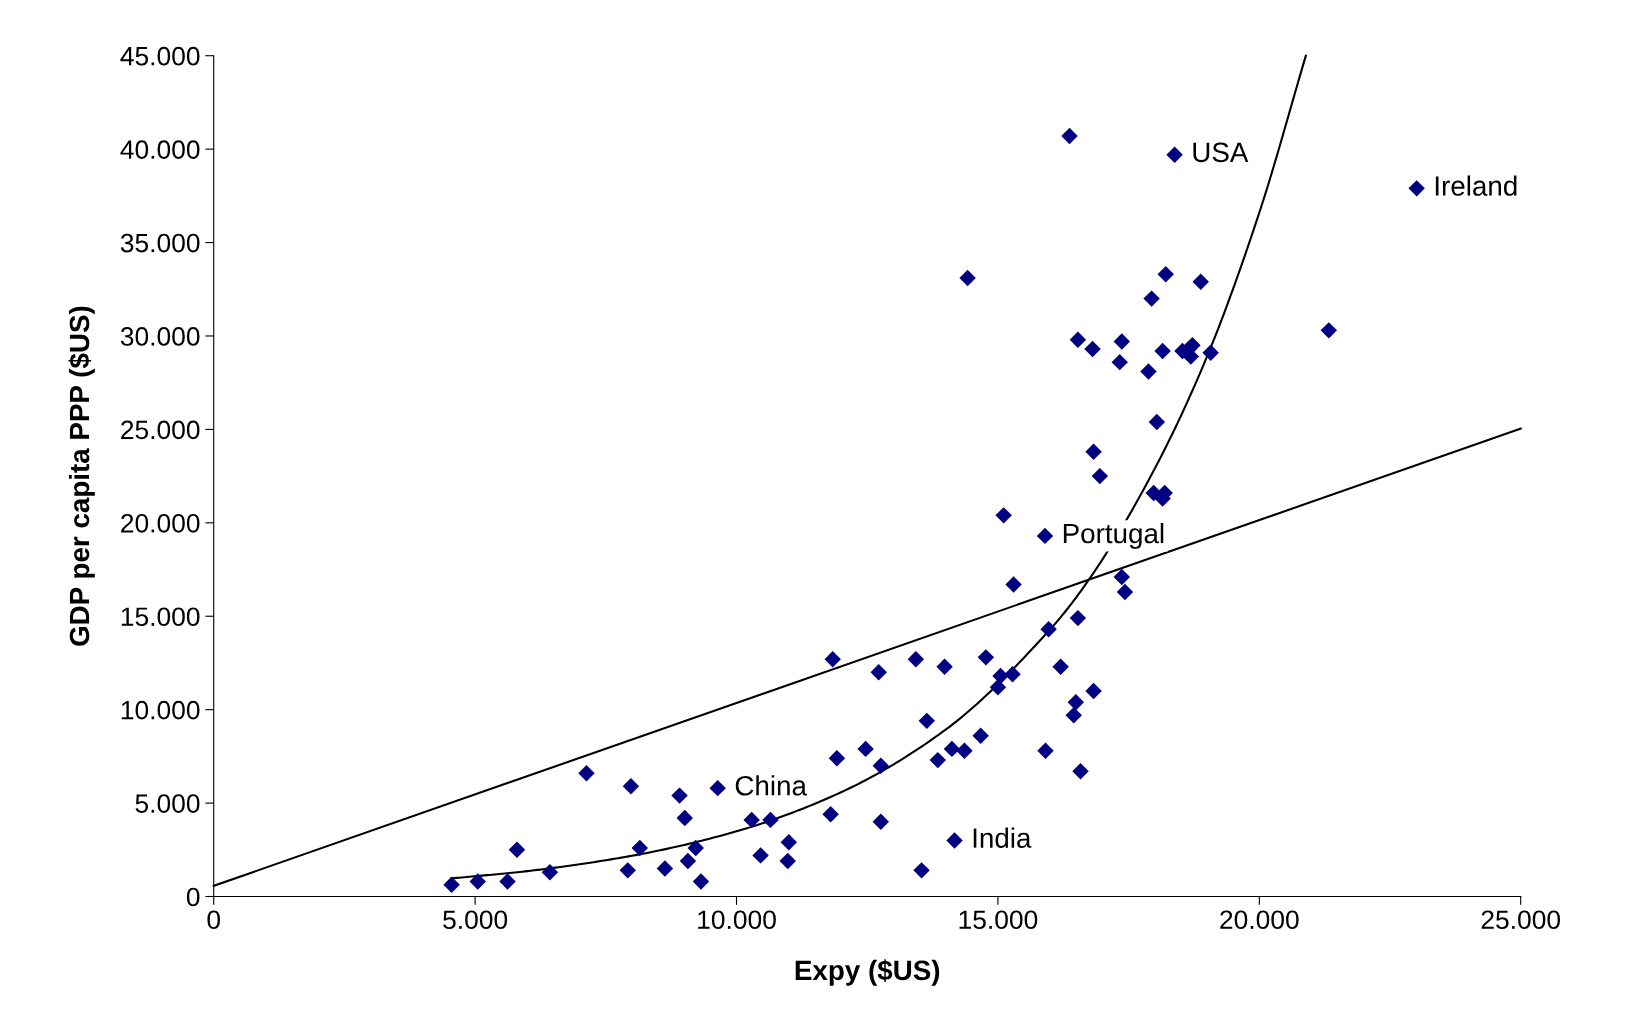 Image resolution: width=1644 pixels, height=1013 pixels. I want to click on annotation: Portugal, so click(1113, 535).